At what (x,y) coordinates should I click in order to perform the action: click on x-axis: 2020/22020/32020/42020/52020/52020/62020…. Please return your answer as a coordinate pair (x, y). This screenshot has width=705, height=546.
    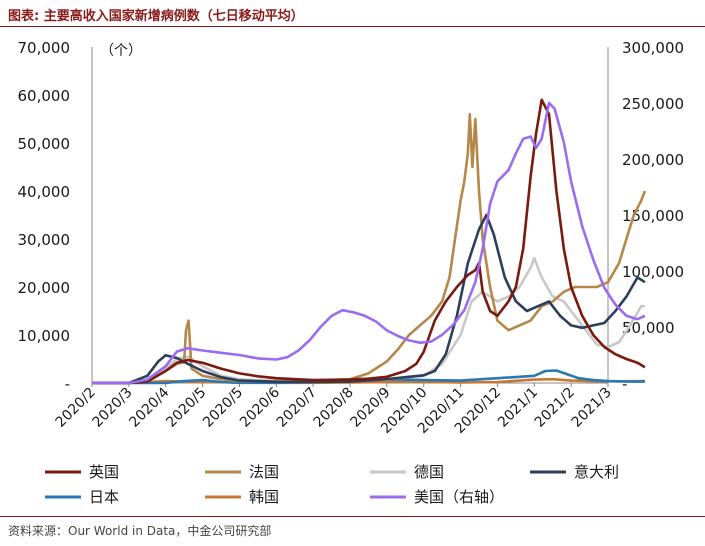
    Looking at the image, I should click on (334, 410).